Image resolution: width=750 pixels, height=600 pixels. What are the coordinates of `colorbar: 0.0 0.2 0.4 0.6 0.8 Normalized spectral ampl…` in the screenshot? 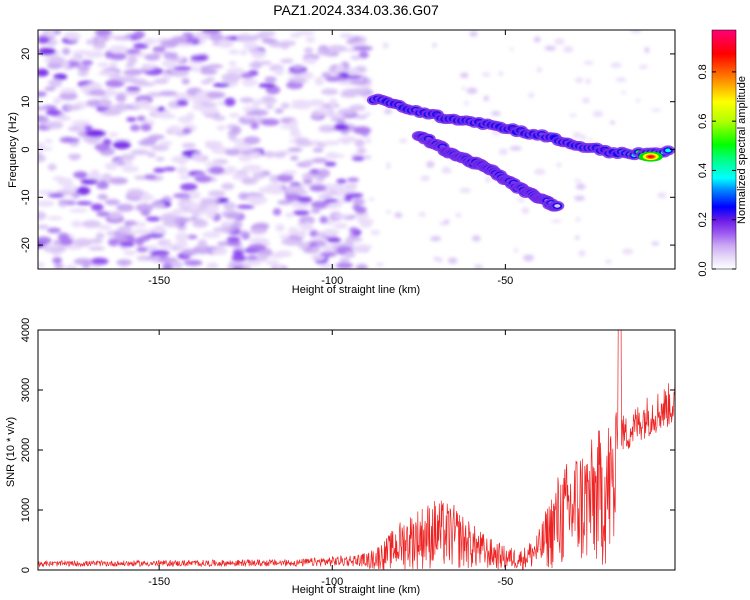 It's located at (722, 153).